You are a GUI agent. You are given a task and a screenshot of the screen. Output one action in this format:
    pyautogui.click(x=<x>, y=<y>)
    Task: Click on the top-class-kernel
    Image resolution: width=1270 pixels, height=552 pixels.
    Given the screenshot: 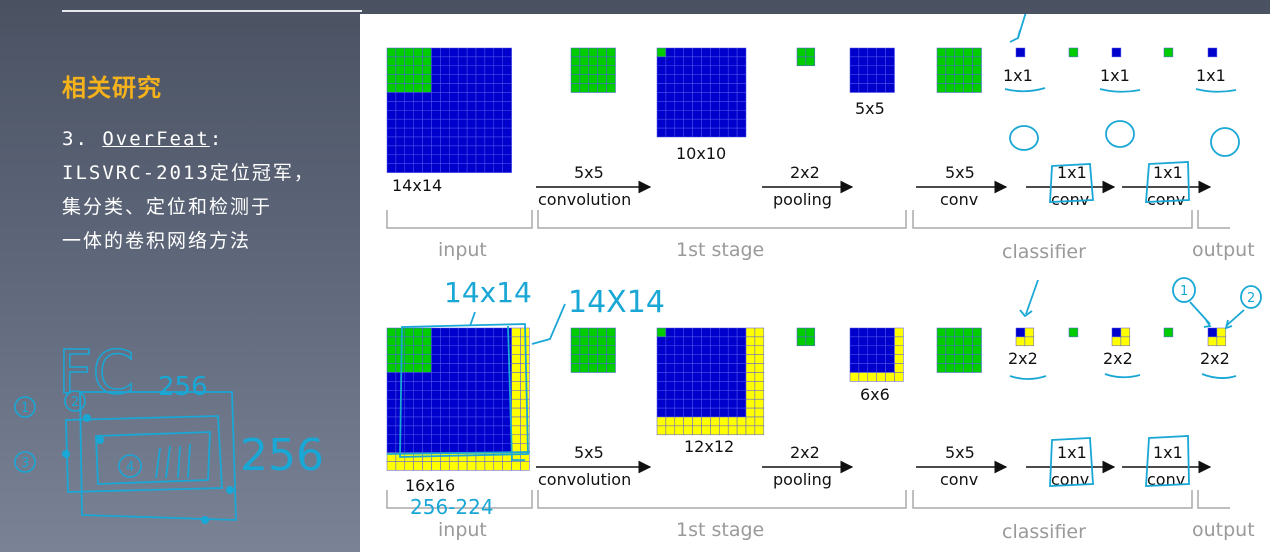 What is the action you would take?
    pyautogui.click(x=959, y=70)
    